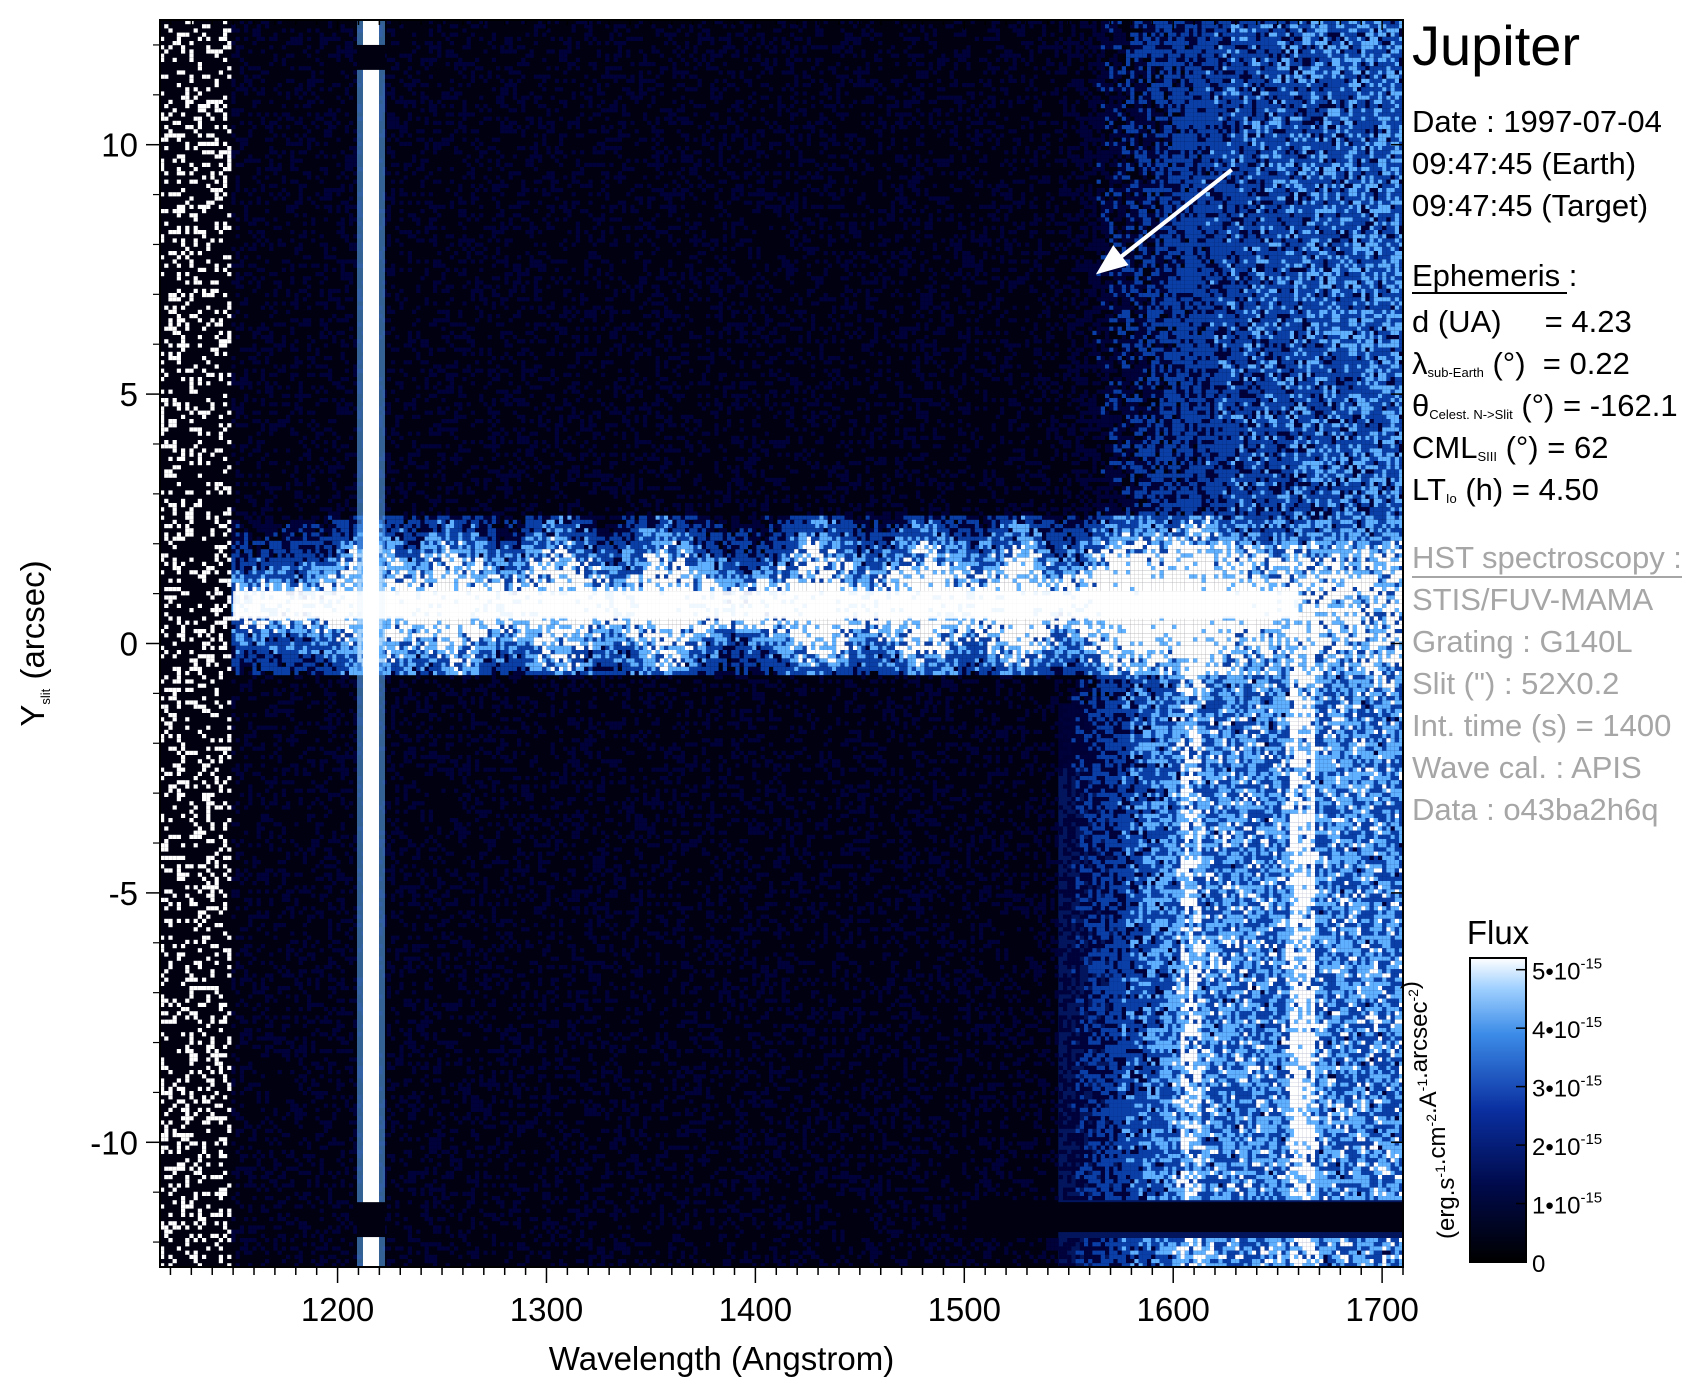 The image size is (1695, 1385). I want to click on obs-target-time: 09:47:45 (Target), so click(1530, 206).